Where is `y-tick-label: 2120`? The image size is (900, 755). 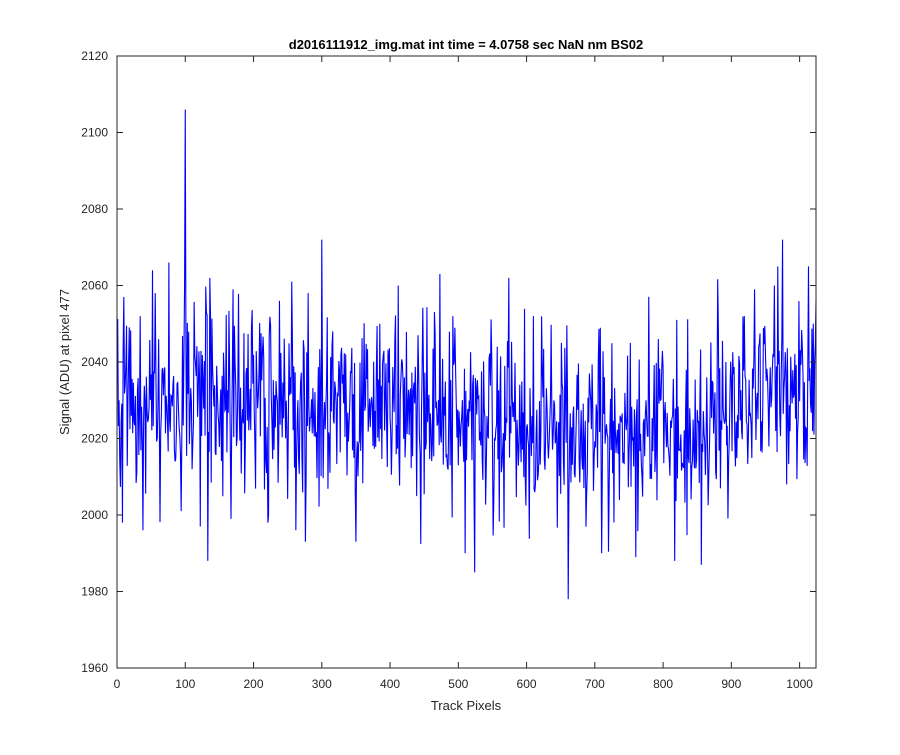 y-tick-label: 2120 is located at coordinates (94, 56).